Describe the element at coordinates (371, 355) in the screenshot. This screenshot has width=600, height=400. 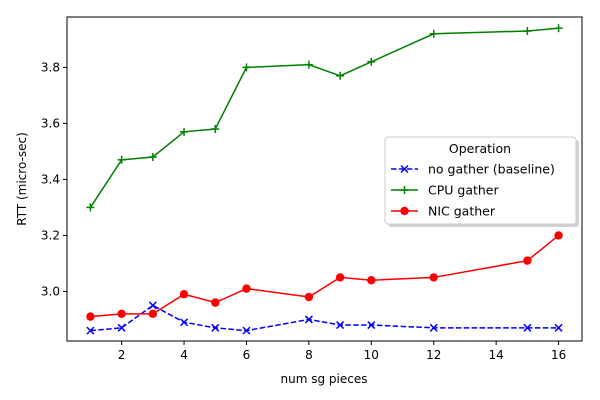
I see `x-tick-label: 10` at that location.